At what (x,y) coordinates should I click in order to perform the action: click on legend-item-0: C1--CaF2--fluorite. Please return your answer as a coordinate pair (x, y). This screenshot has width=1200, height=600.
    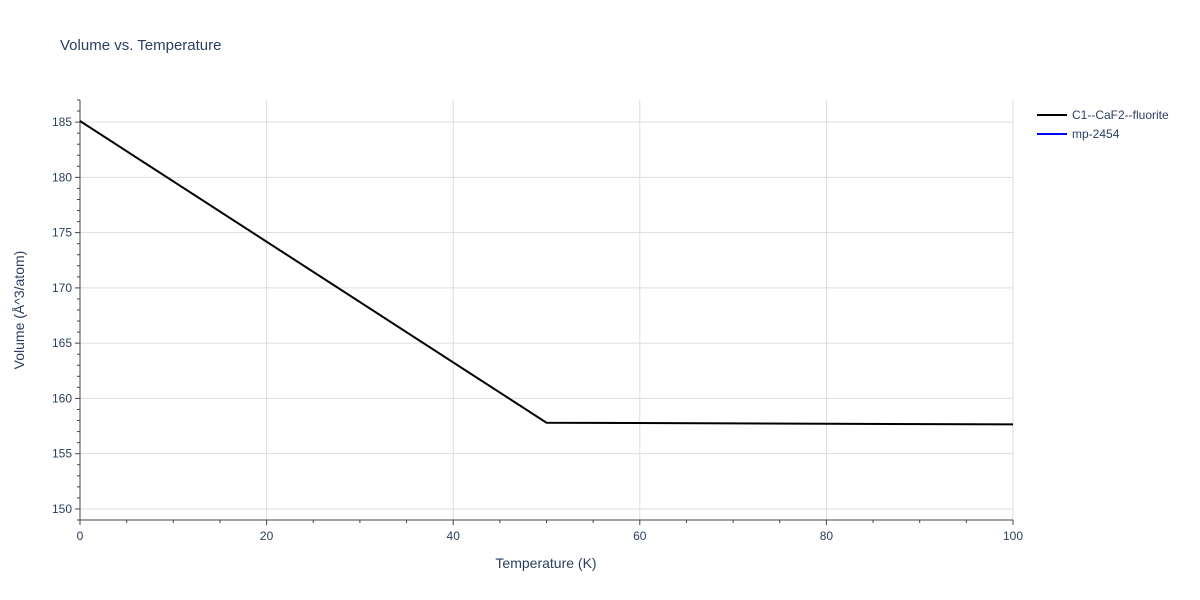
    Looking at the image, I should click on (1103, 115).